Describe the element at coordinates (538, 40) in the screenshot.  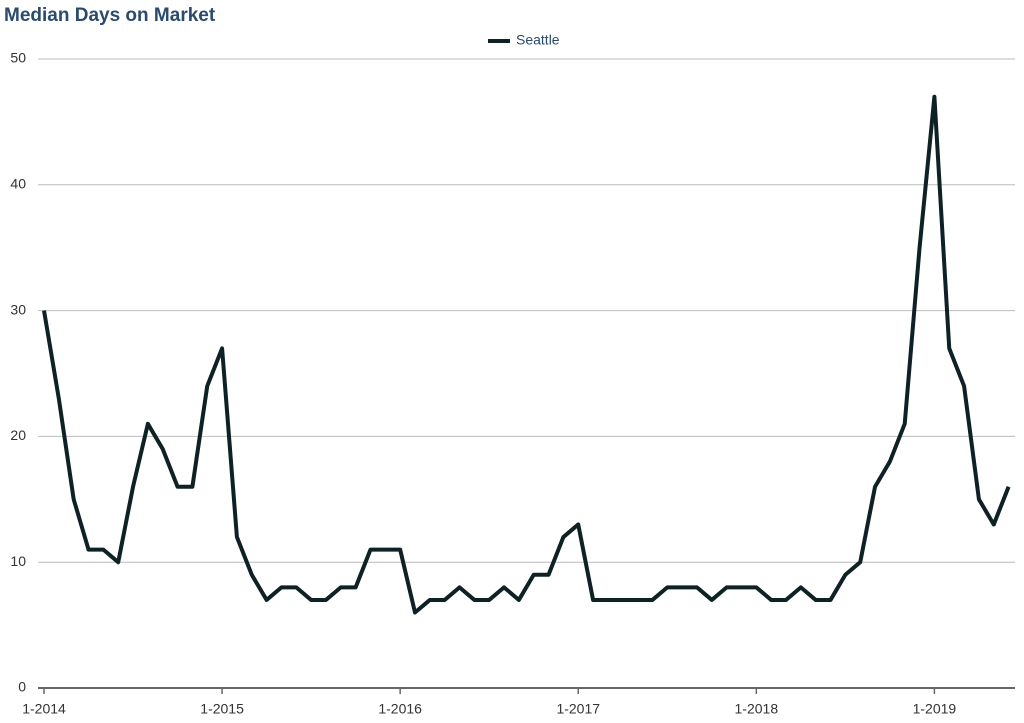
I see `legend-label: Seattle` at that location.